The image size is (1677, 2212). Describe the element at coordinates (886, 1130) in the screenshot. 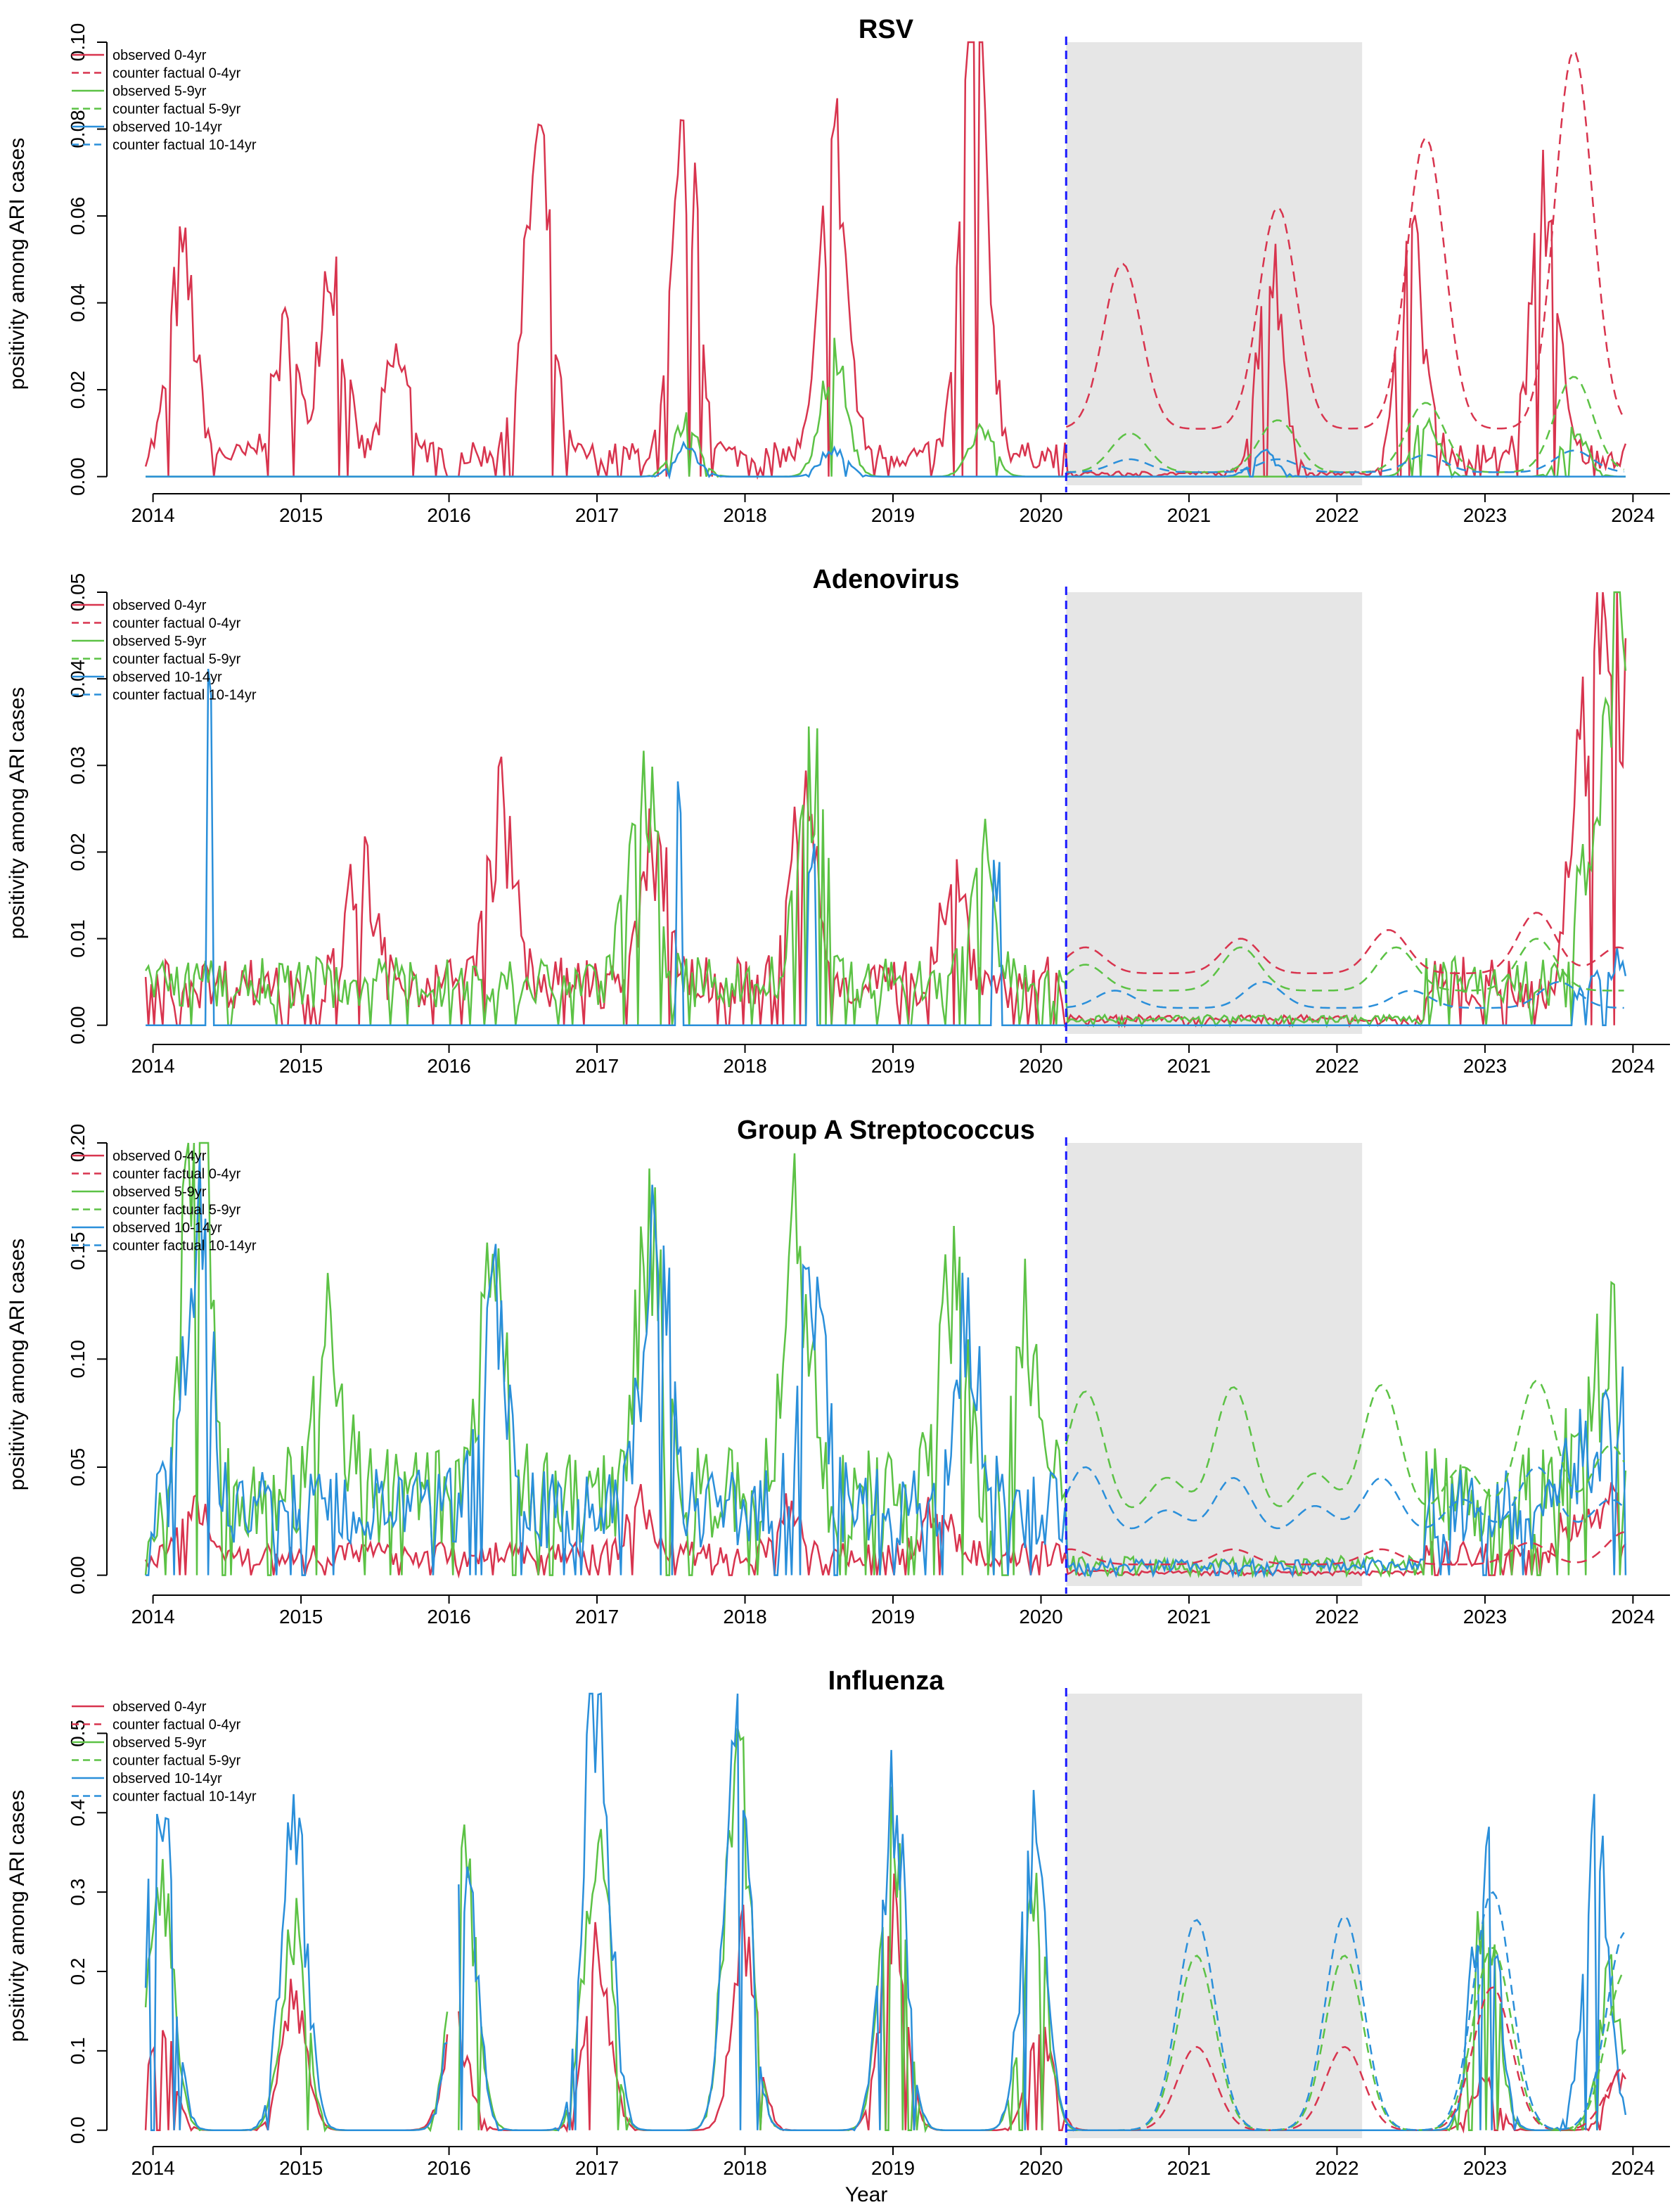

I see `panel-title: Group A Streptococcus` at that location.